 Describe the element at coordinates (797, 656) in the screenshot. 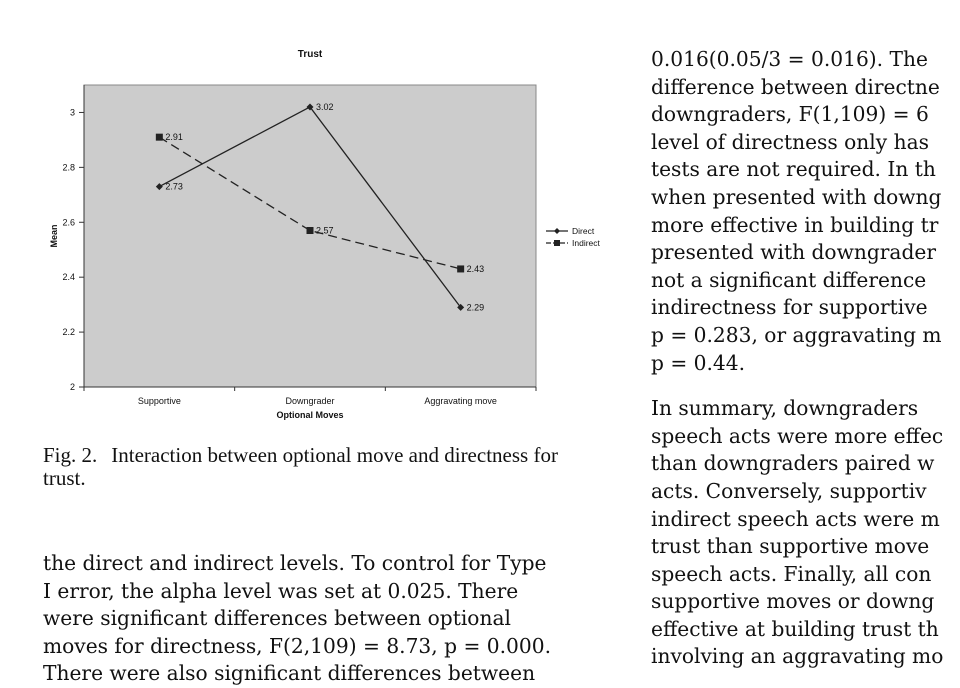

I see `text-line: involving an aggravating mo` at that location.